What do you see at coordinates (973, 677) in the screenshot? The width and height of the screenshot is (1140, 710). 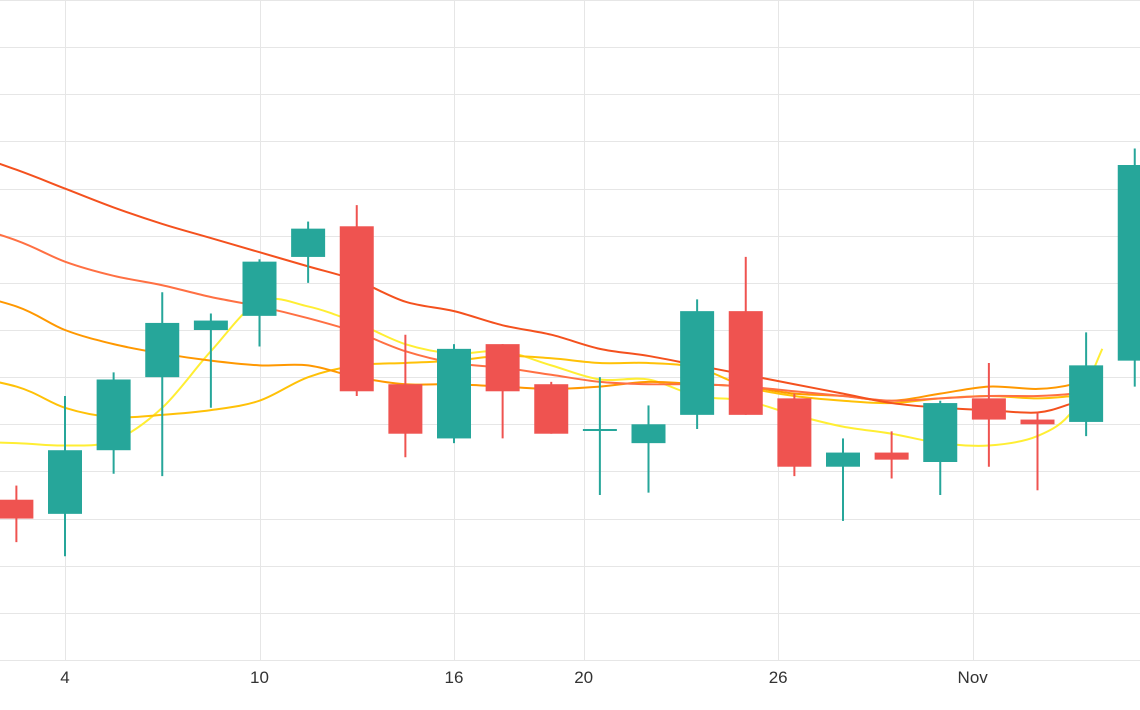 I see `x-tick-label: Nov` at bounding box center [973, 677].